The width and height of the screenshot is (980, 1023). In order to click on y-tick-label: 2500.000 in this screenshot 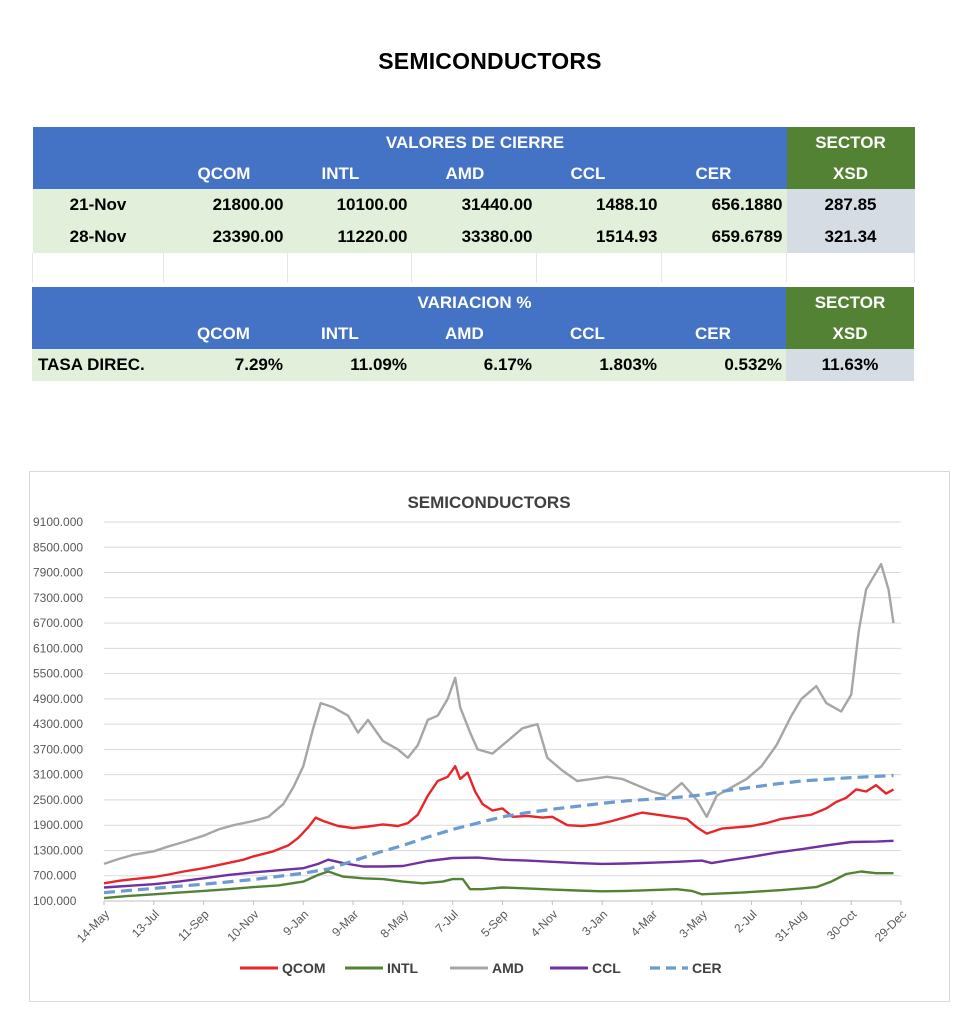, I will do `click(58, 800)`.